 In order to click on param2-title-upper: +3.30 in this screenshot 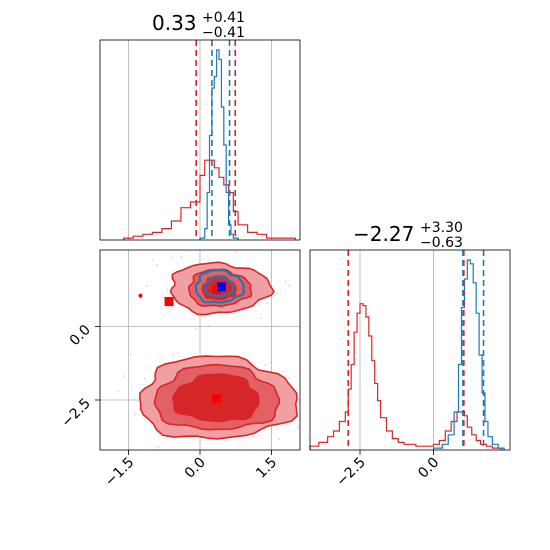, I will do `click(441, 228)`.